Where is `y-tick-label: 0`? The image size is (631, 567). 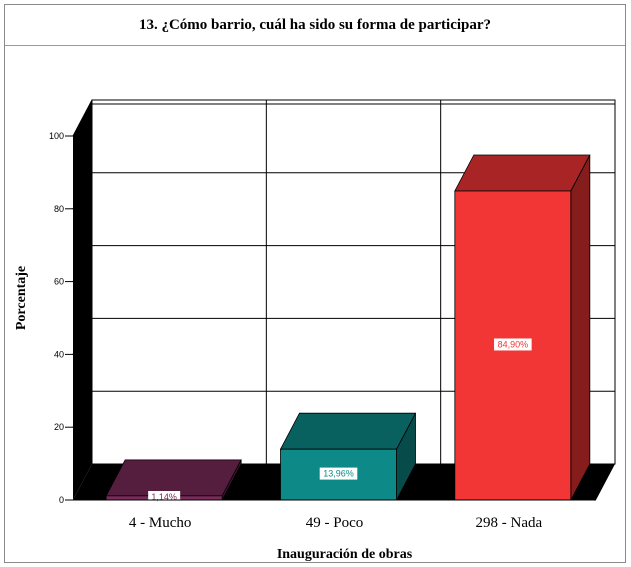 y-tick-label: 0 is located at coordinates (61, 500).